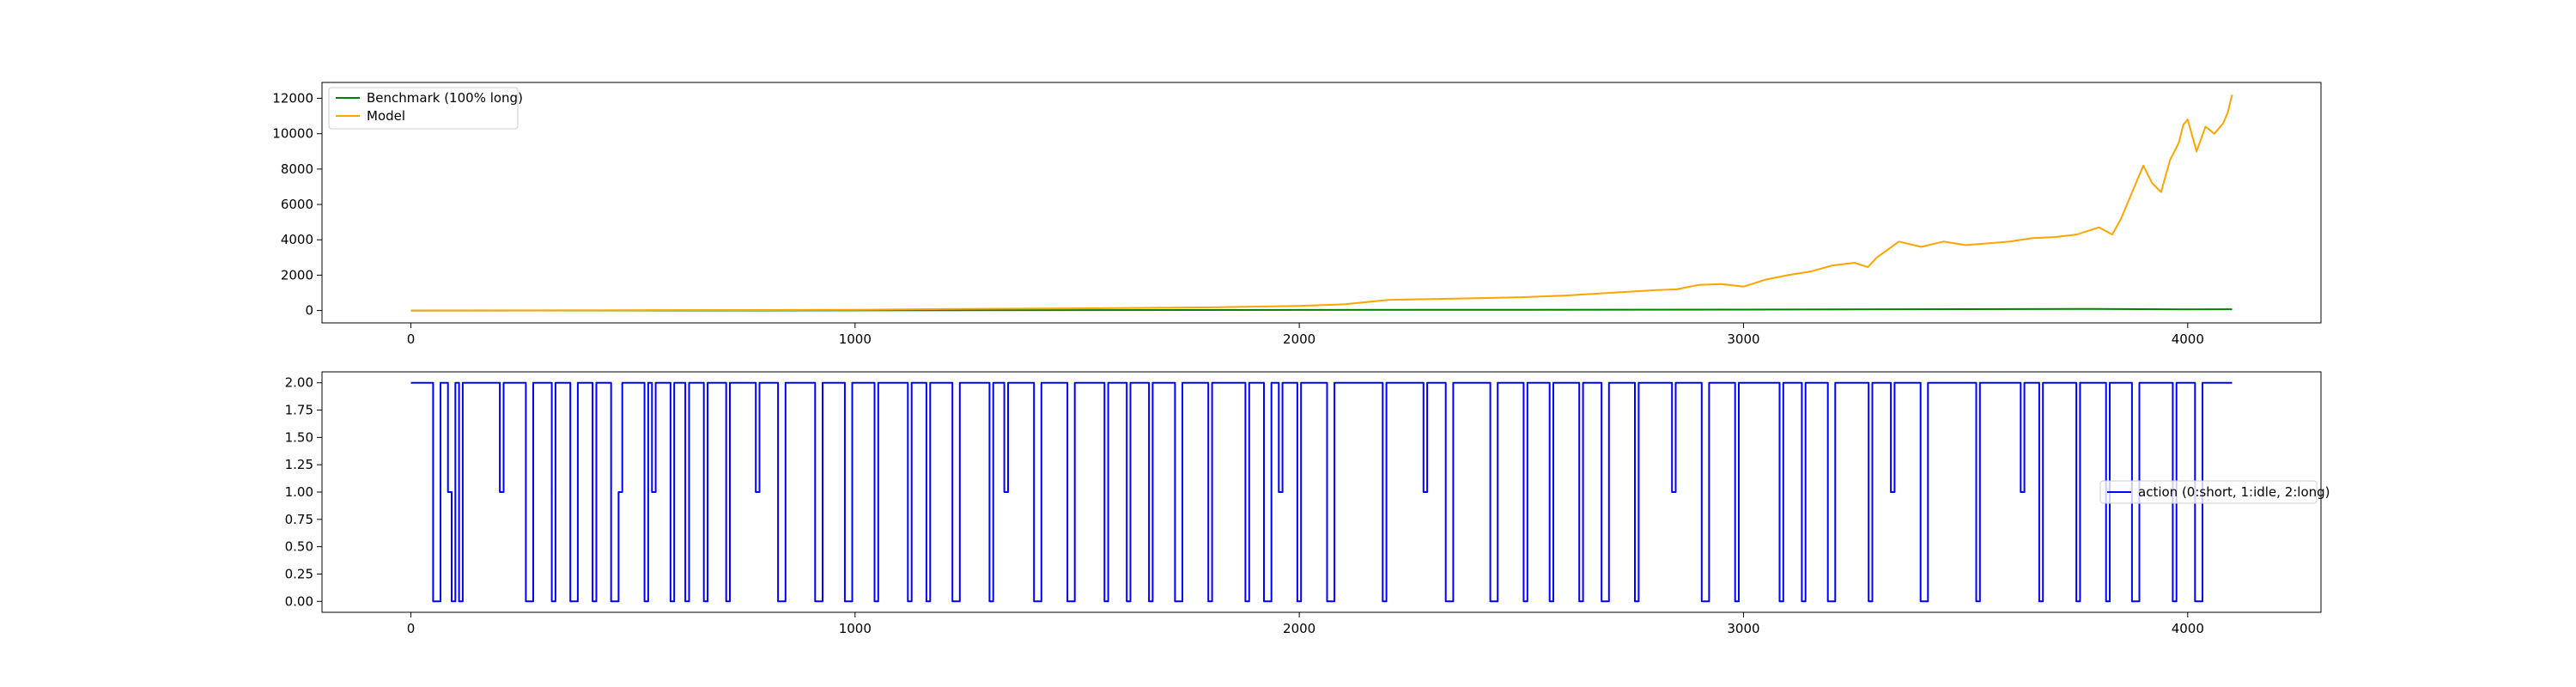 This screenshot has height=687, width=2576. Describe the element at coordinates (297, 275) in the screenshot. I see `y-tick-label: 2000` at that location.